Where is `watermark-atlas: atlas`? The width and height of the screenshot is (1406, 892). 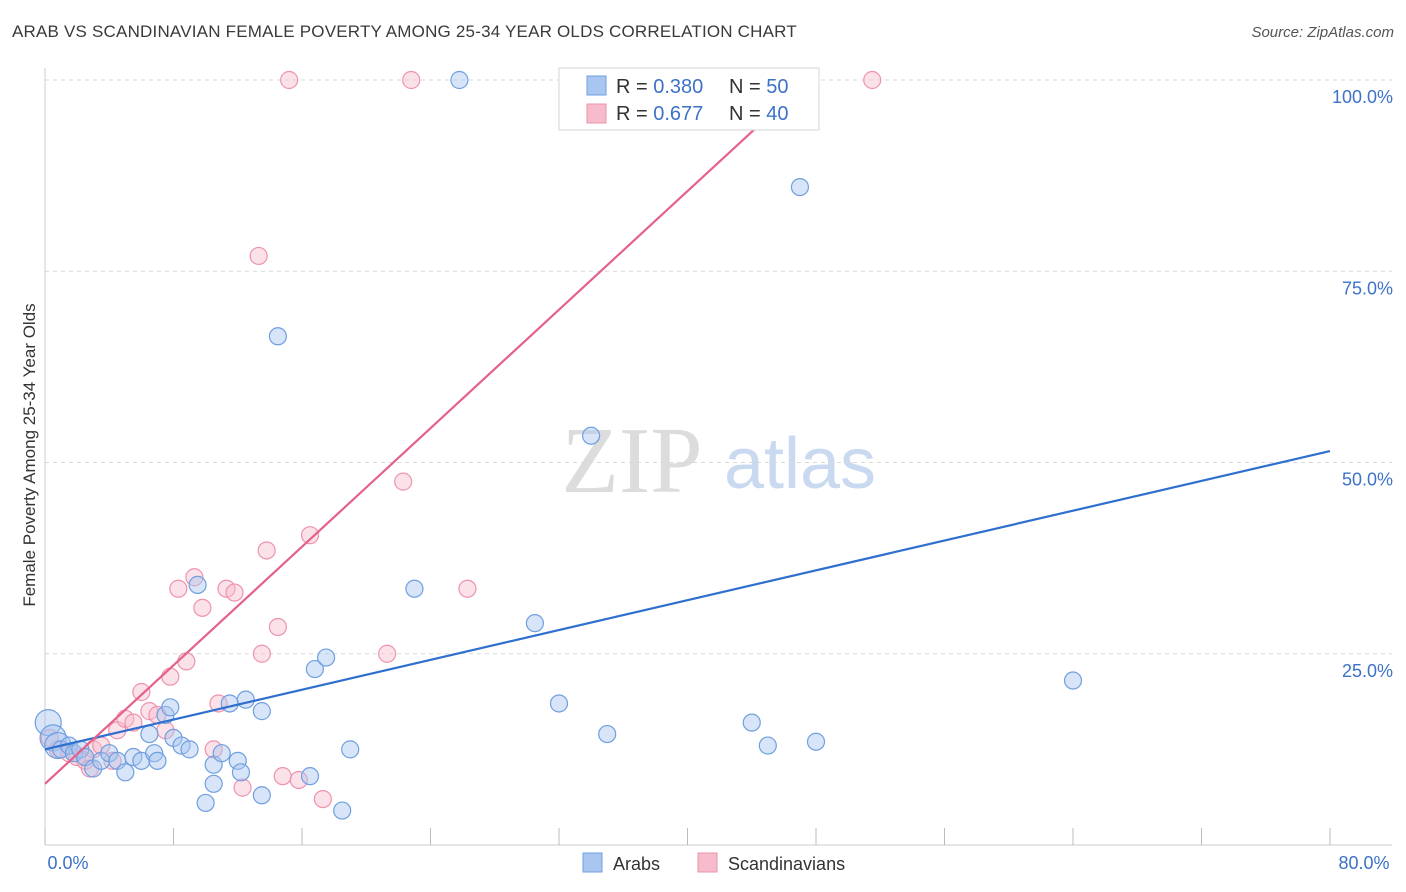 watermark-atlas: atlas is located at coordinates (800, 464).